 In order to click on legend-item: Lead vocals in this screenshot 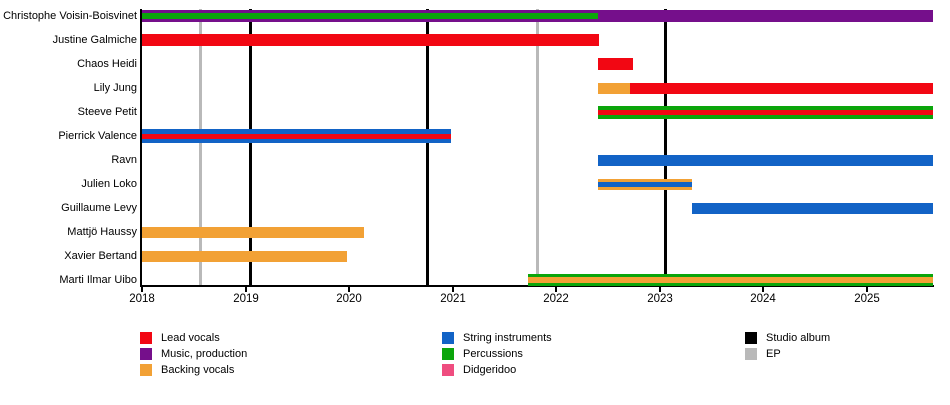, I will do `click(193, 338)`.